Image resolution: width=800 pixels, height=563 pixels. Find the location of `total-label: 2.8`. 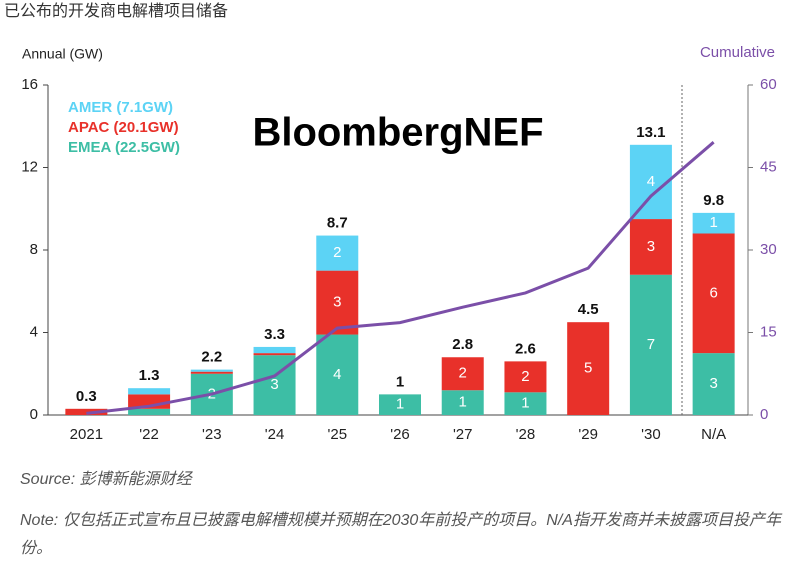

total-label: 2.8 is located at coordinates (462, 344).